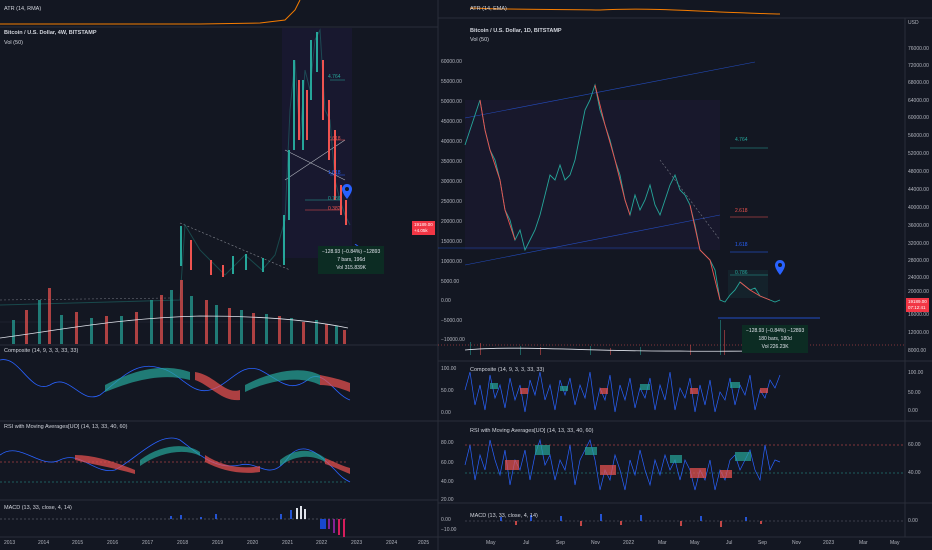 This screenshot has height=550, width=932. Describe the element at coordinates (504, 516) in the screenshot. I see `right-macd-title: MACD (13, 33, close, 4, 14)` at that location.